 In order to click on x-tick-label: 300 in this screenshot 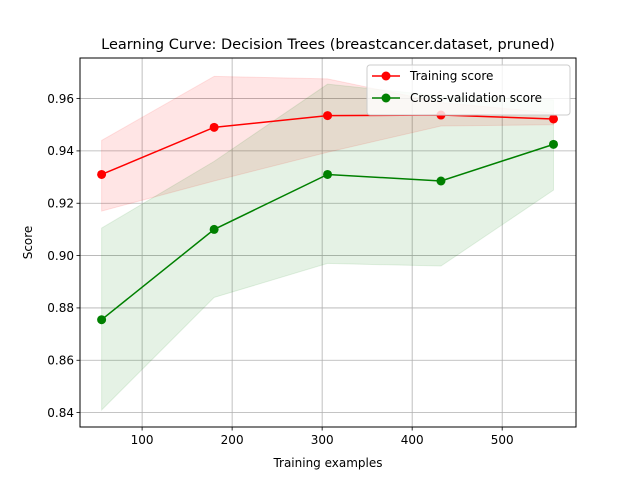, I will do `click(322, 440)`.